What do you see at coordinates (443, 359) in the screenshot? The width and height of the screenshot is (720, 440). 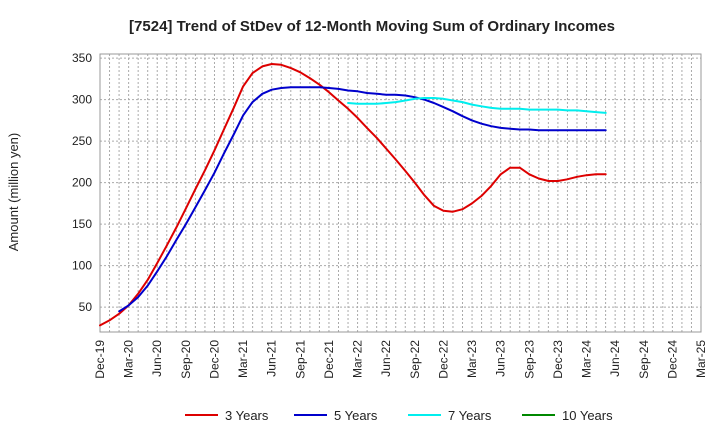 I see `x-tick-label: Dec-22` at bounding box center [443, 359].